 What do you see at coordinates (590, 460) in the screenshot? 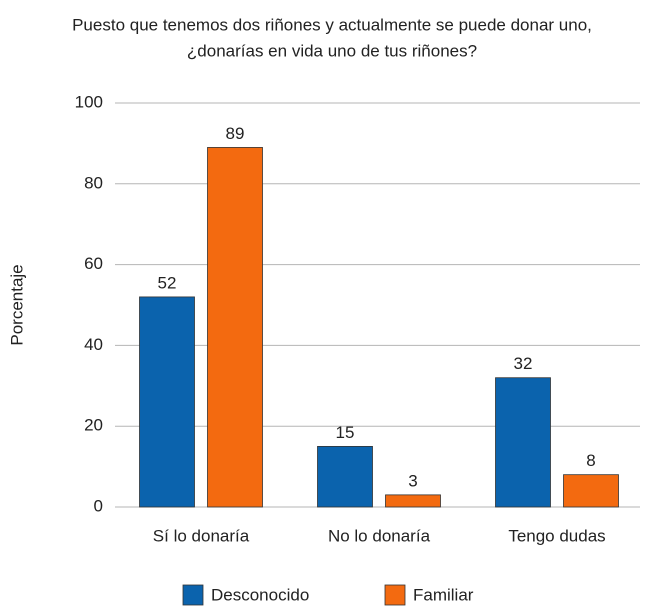
I see `data-label: 8` at bounding box center [590, 460].